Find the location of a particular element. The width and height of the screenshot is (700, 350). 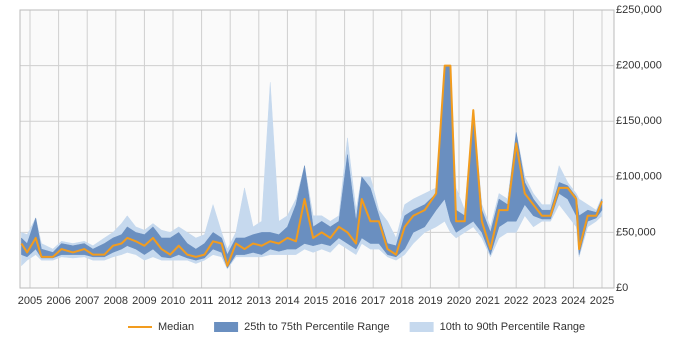

x-tick-label: 2010 is located at coordinates (173, 301).